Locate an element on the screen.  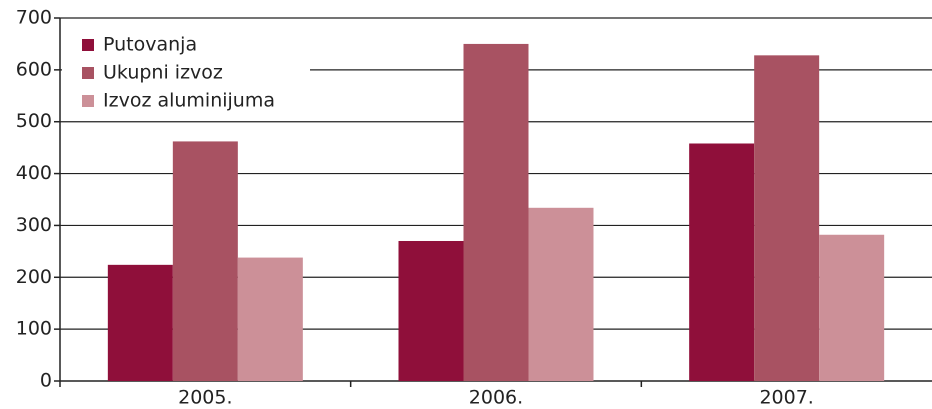
y-tick-label: 400 is located at coordinates (34, 173).